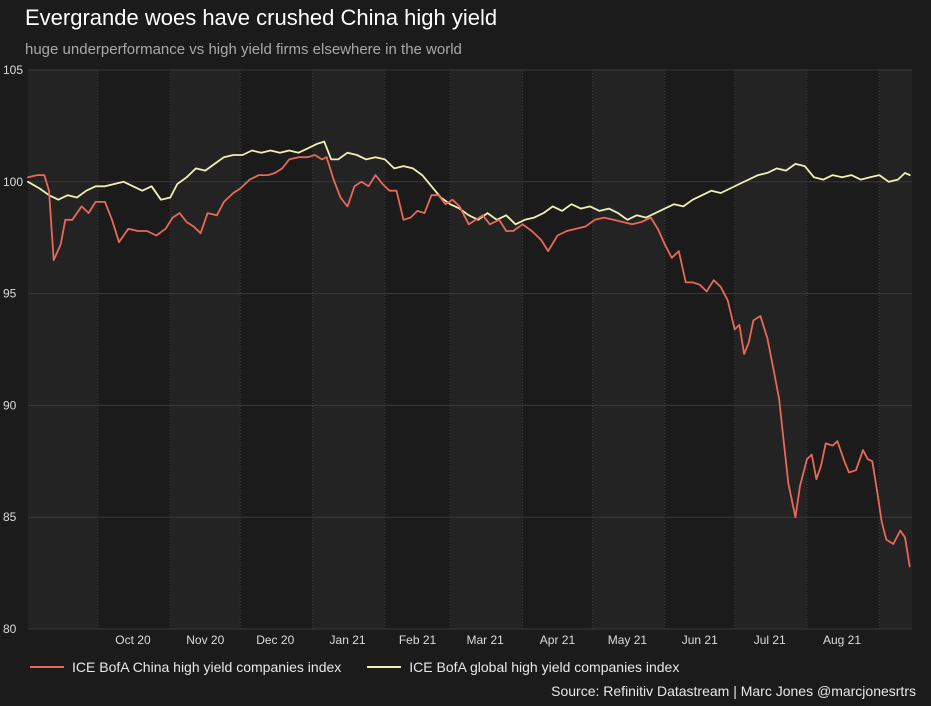 The image size is (931, 706). I want to click on series-line-global, so click(469, 183).